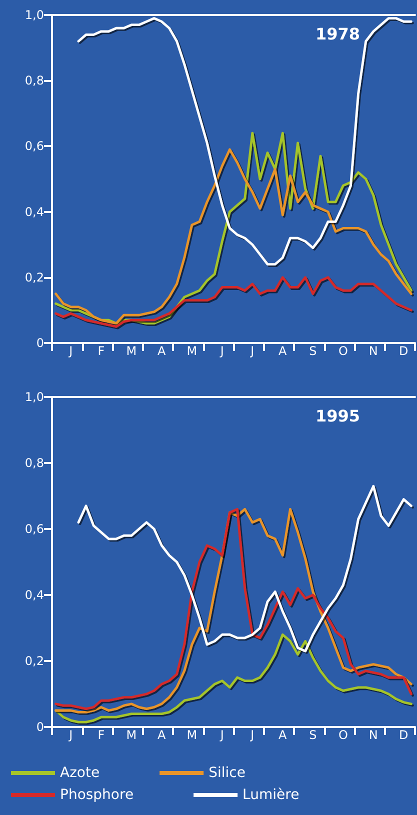 The width and height of the screenshot is (417, 815). What do you see at coordinates (337, 34) in the screenshot?
I see `text: 1978` at bounding box center [337, 34].